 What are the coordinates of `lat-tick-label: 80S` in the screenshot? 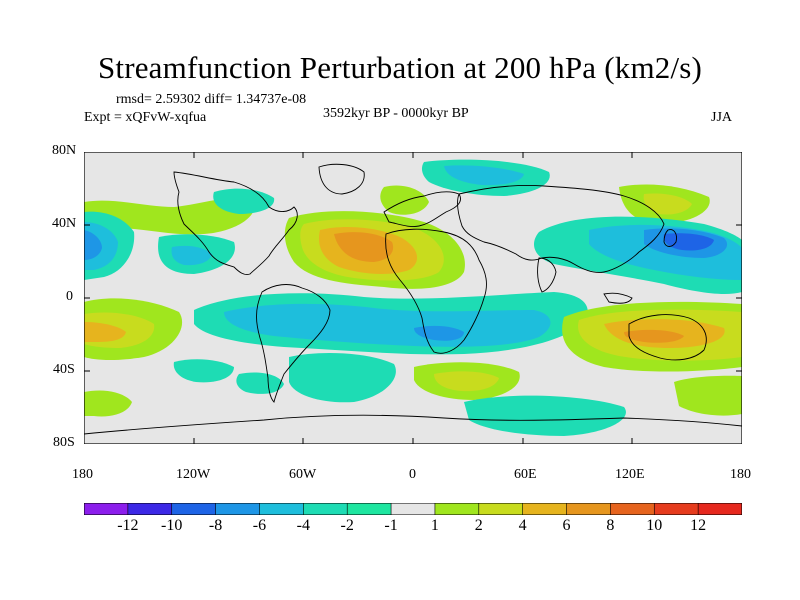 It's located at (64, 442).